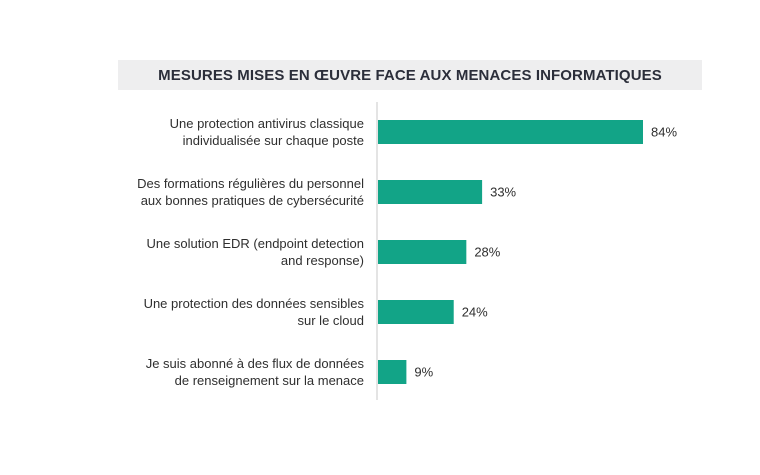 This screenshot has width=760, height=475. I want to click on category-label-line: aux bonnes pratiques de cybersécurité, so click(252, 200).